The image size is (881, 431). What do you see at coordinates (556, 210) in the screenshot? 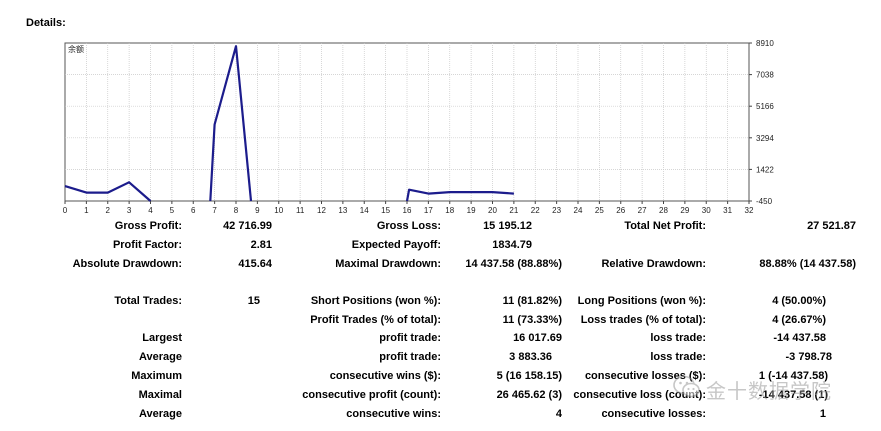
I see `x-tick-label: 23` at bounding box center [556, 210].